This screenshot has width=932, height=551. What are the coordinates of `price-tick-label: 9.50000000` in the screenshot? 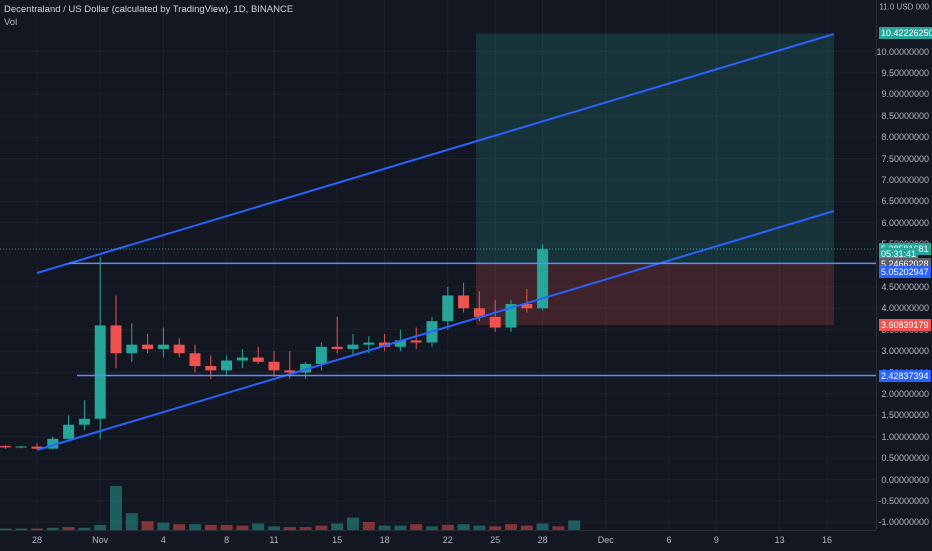 It's located at (905, 72).